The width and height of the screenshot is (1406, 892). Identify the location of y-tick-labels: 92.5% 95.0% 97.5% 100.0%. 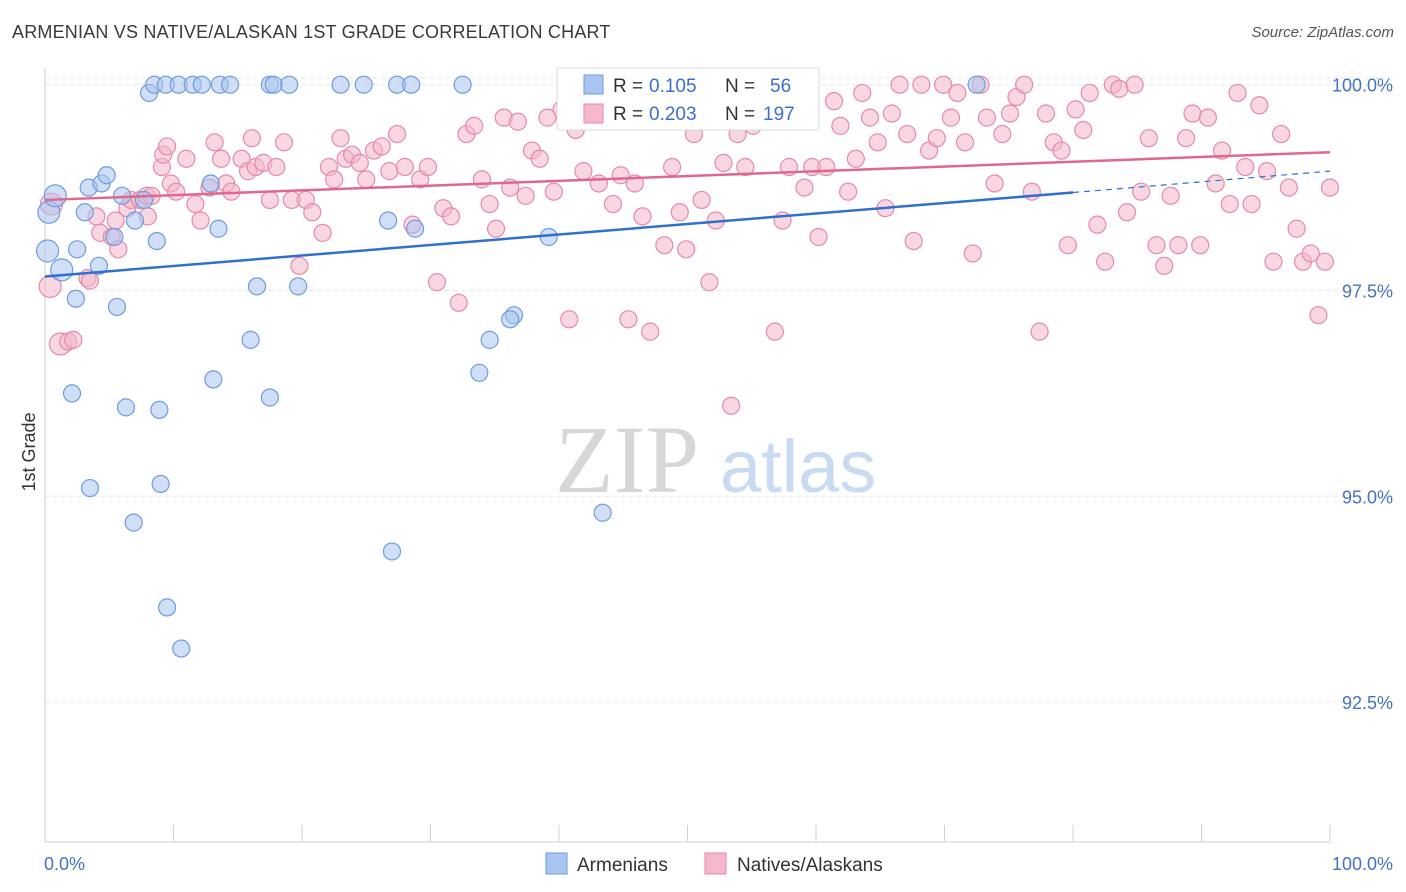
(1362, 394).